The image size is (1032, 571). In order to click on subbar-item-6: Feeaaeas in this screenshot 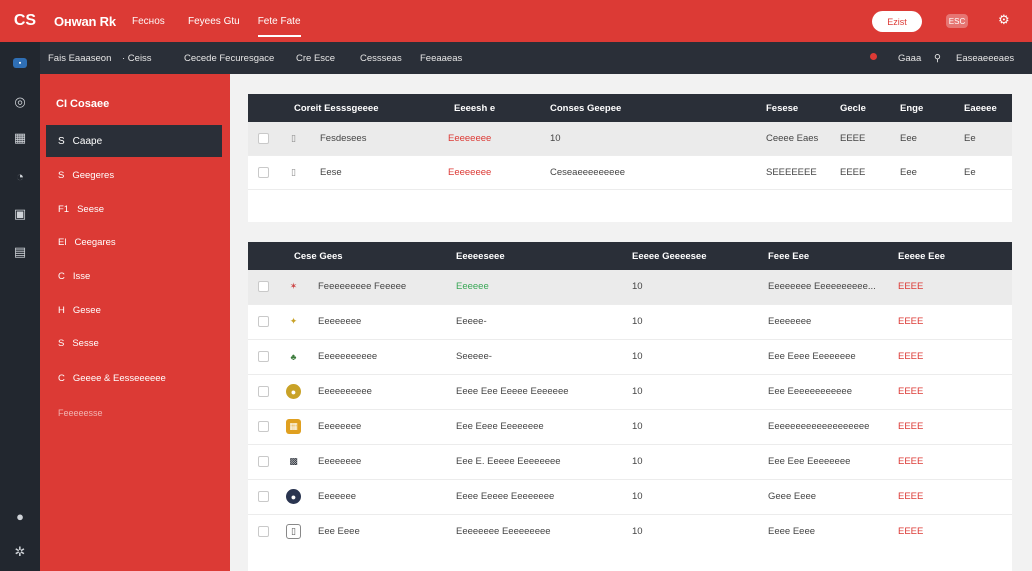, I will do `click(441, 58)`.